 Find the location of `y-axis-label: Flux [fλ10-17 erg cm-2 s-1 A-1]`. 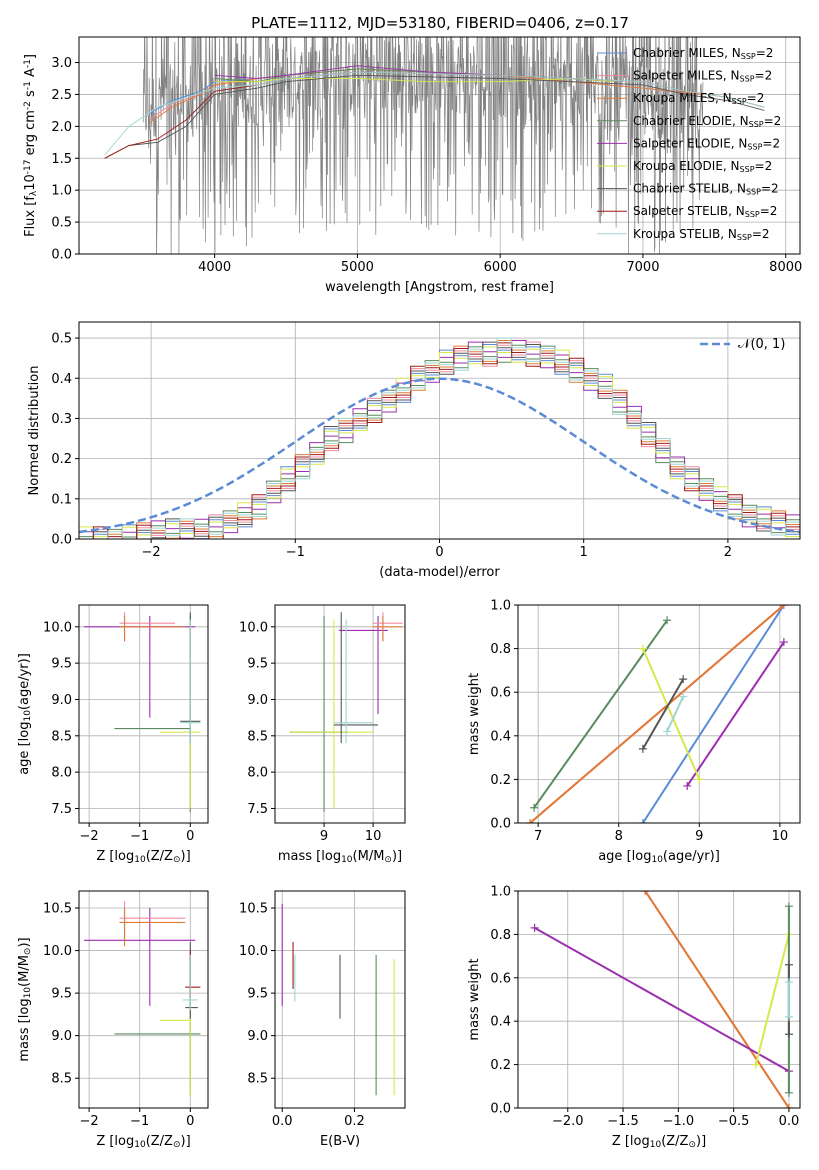

y-axis-label: Flux [fλ10-17 erg cm-2 s-1 A-1] is located at coordinates (31, 145).